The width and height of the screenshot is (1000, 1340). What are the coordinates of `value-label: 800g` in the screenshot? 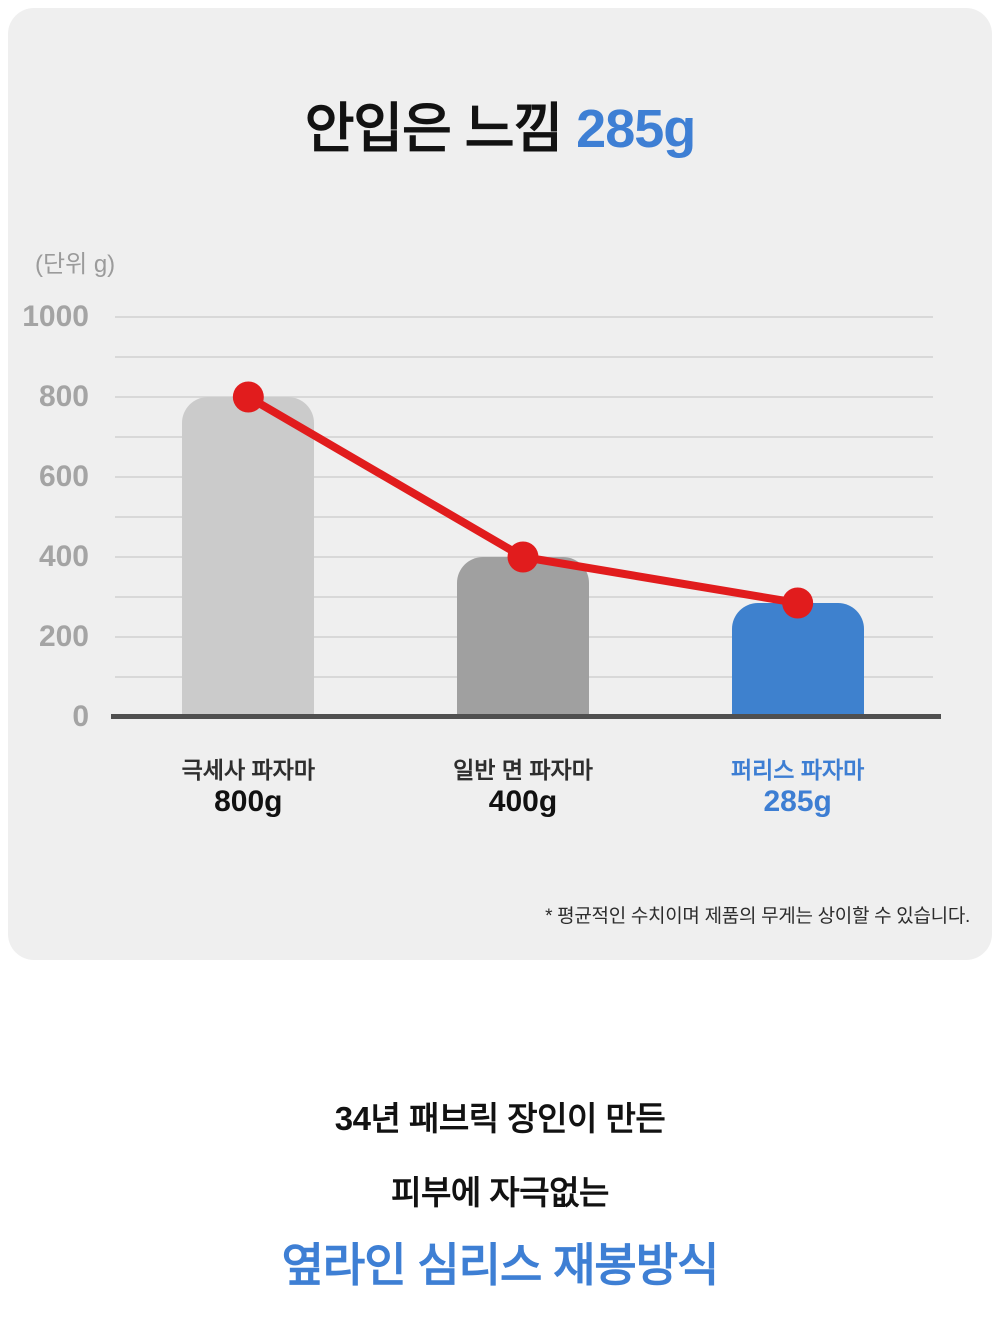 It's located at (248, 801).